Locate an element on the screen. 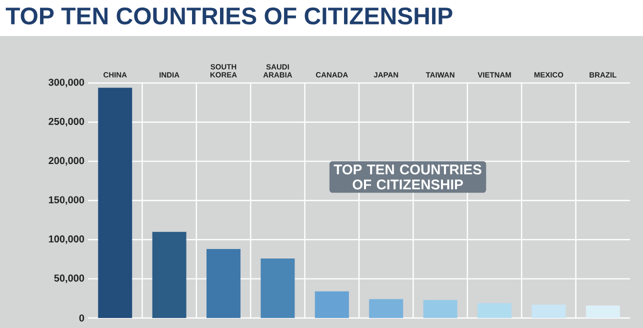 The width and height of the screenshot is (643, 328). y-tick-label: 150,000 is located at coordinates (66, 200).